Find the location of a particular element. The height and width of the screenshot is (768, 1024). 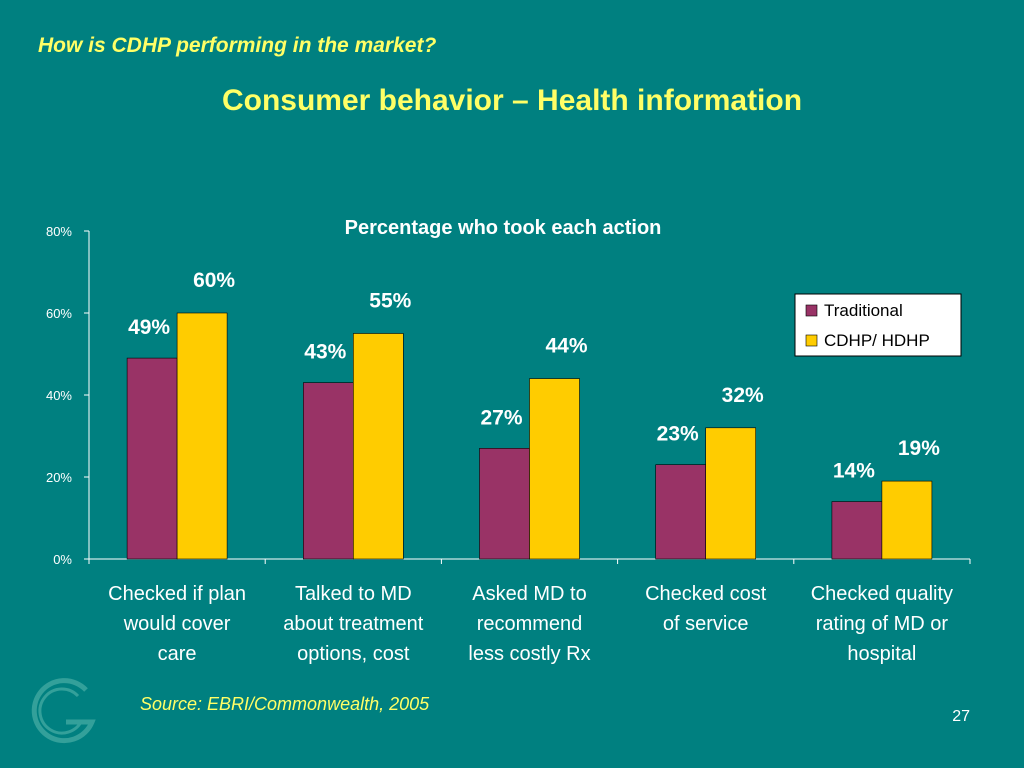

data-label-cdhp: 60% is located at coordinates (214, 280).